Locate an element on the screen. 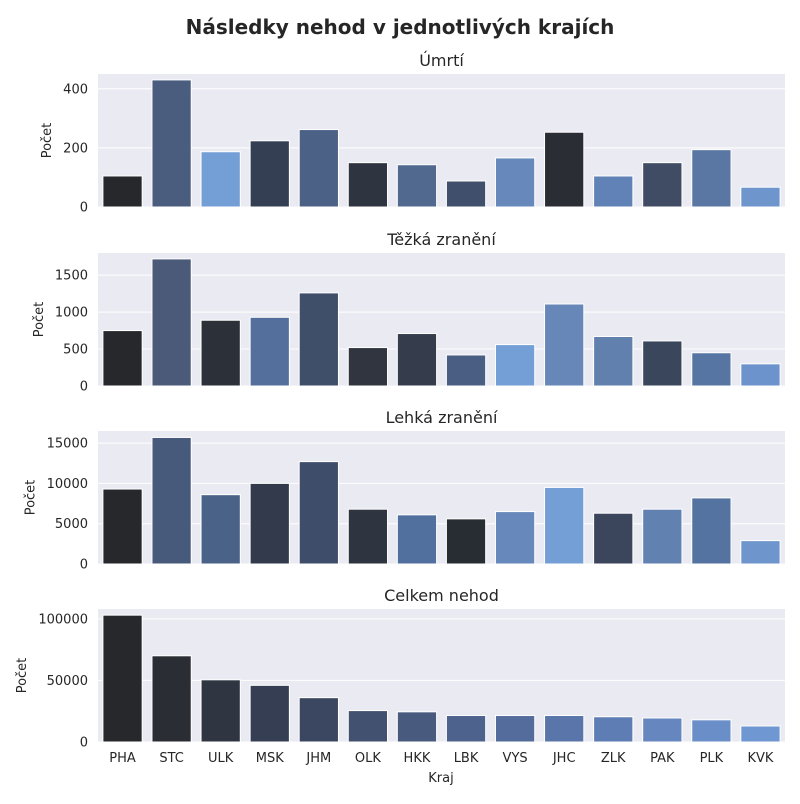  y-tick-label: 1000 is located at coordinates (71, 313).